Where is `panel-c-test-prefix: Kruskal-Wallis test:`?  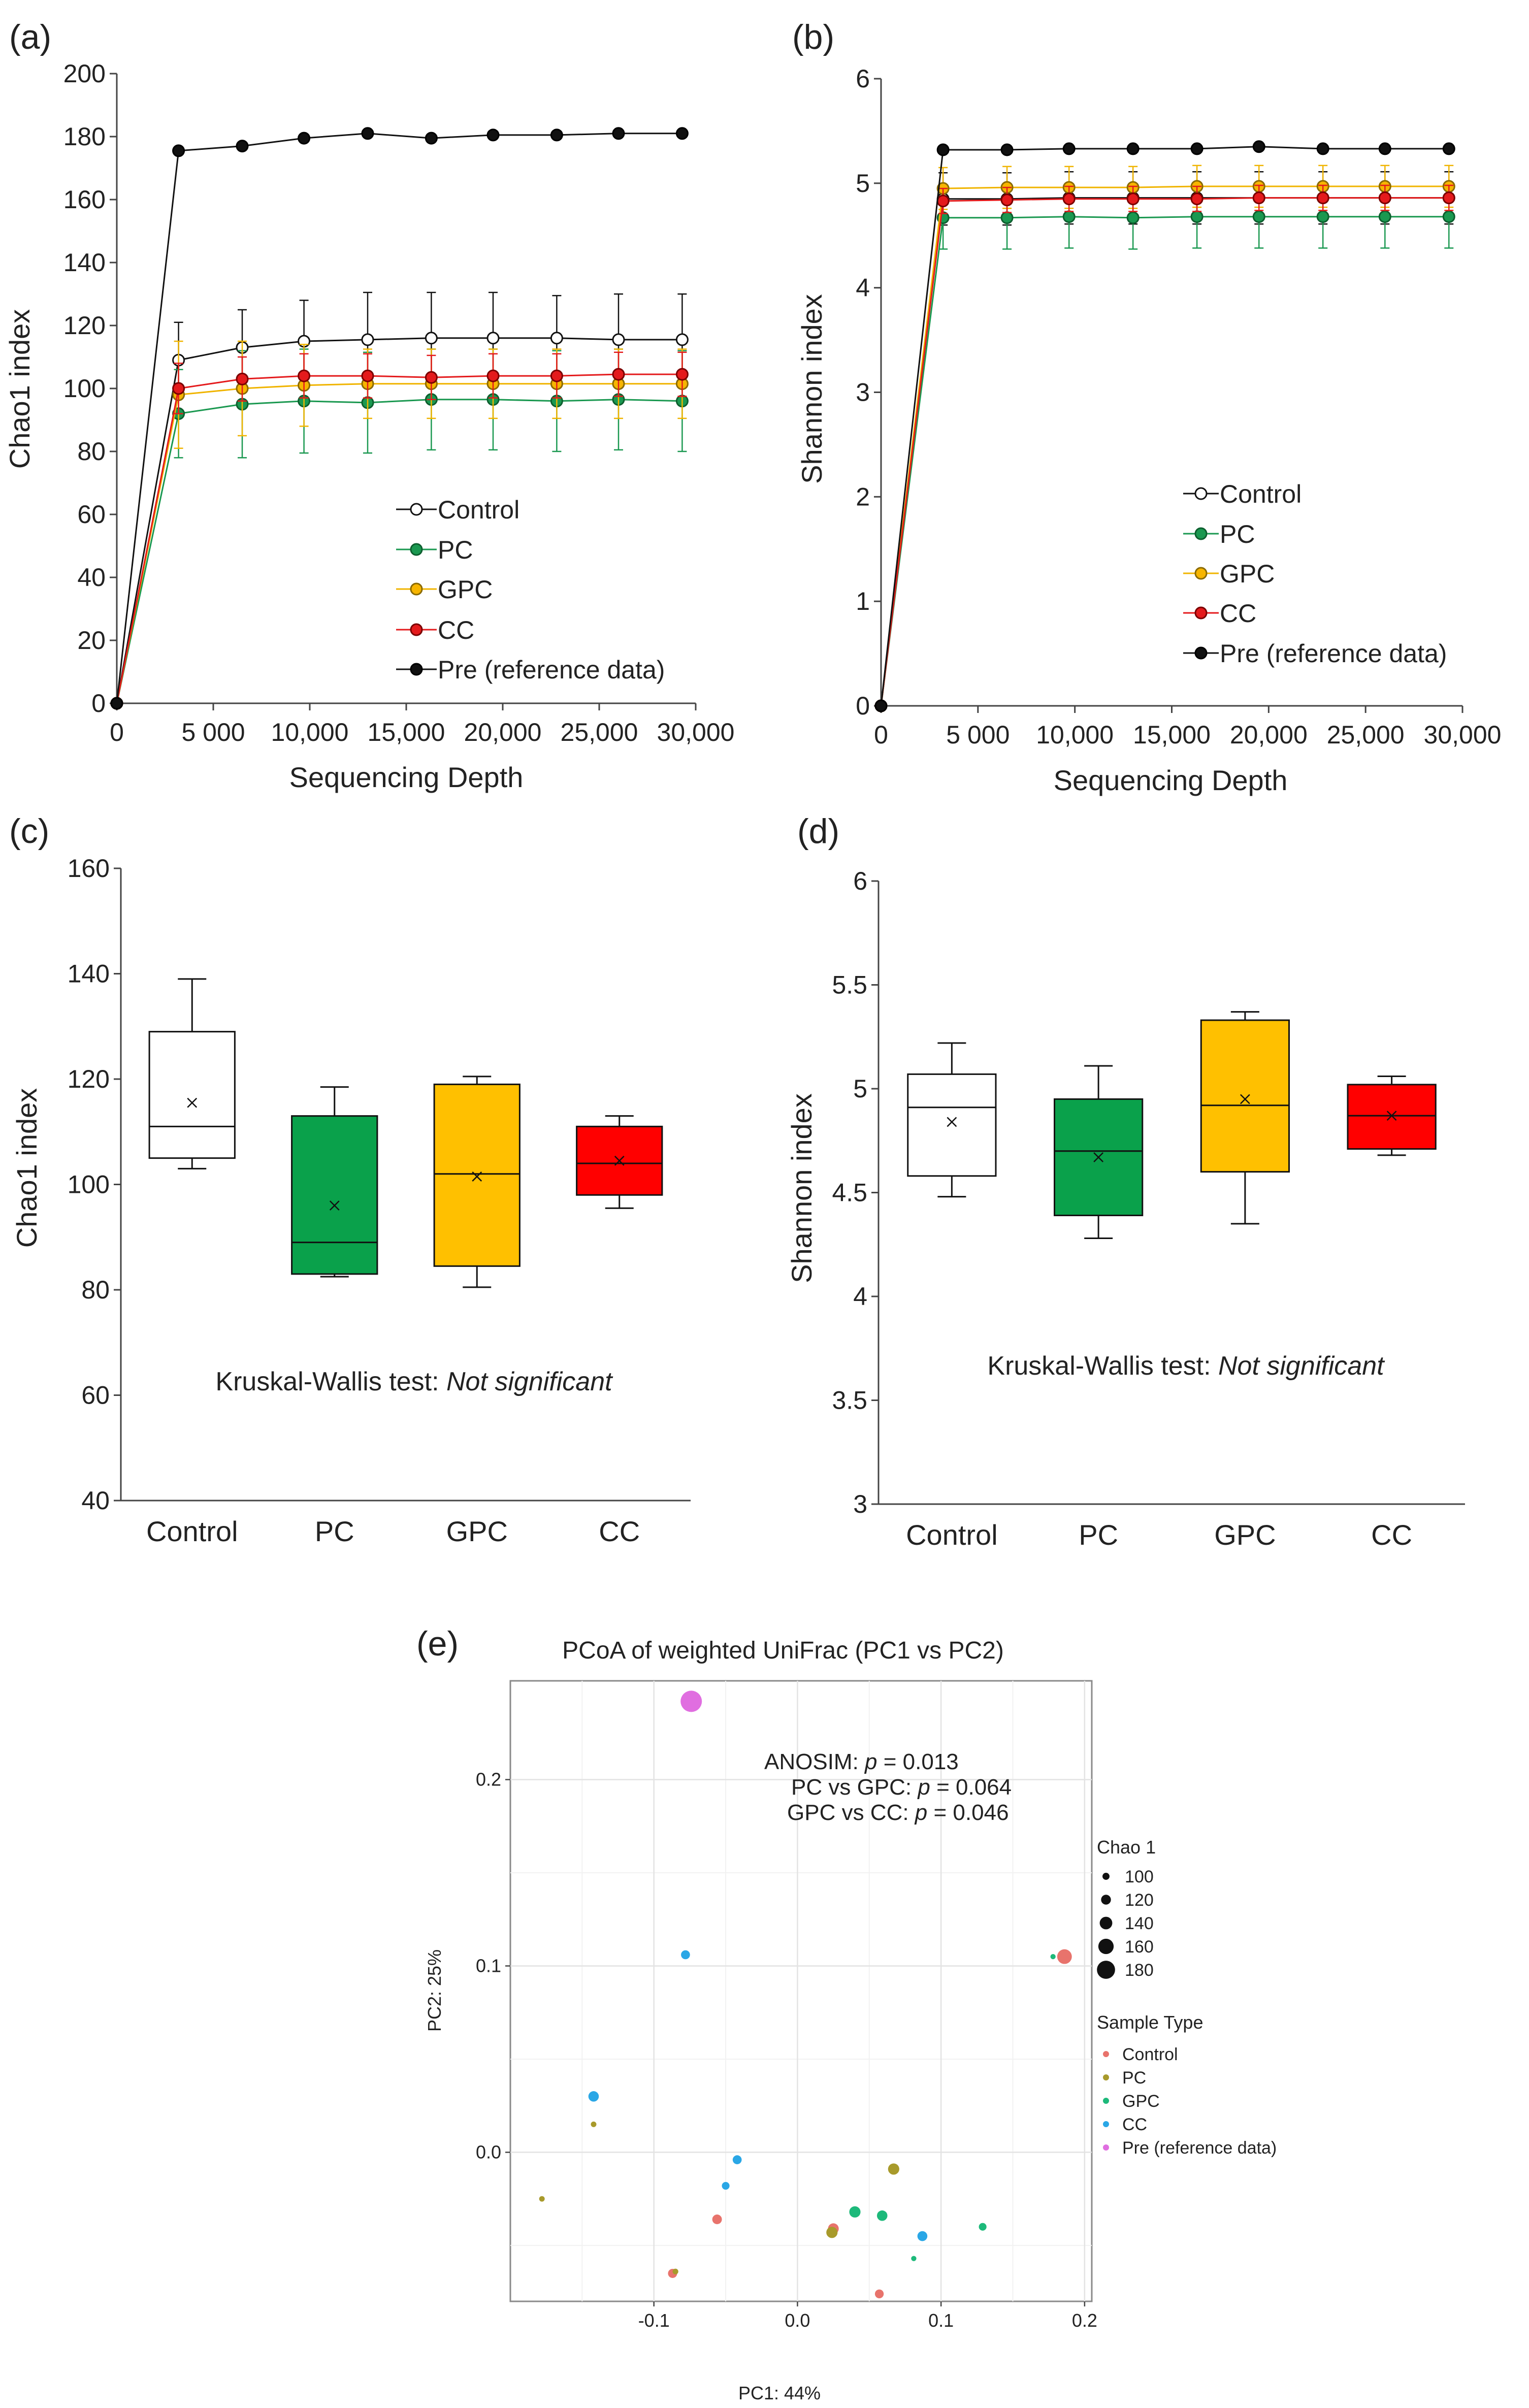
panel-c-test-prefix: Kruskal-Wallis test: is located at coordinates (331, 1381).